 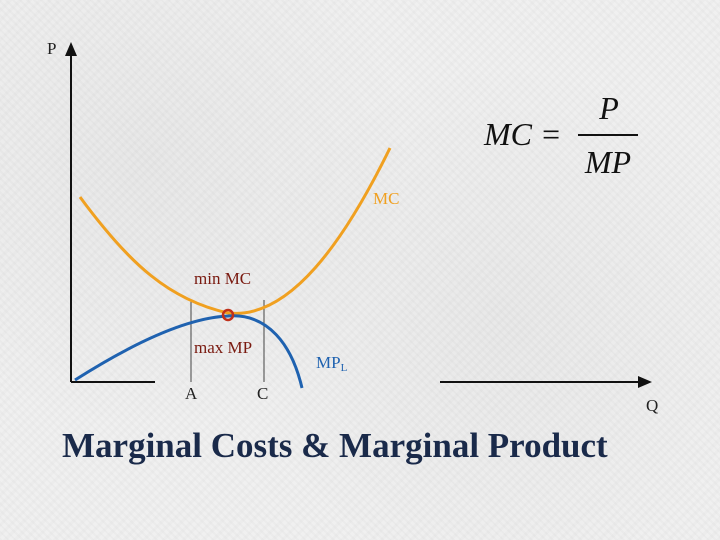 I want to click on mp-curve-label: MPL, so click(x=331, y=364).